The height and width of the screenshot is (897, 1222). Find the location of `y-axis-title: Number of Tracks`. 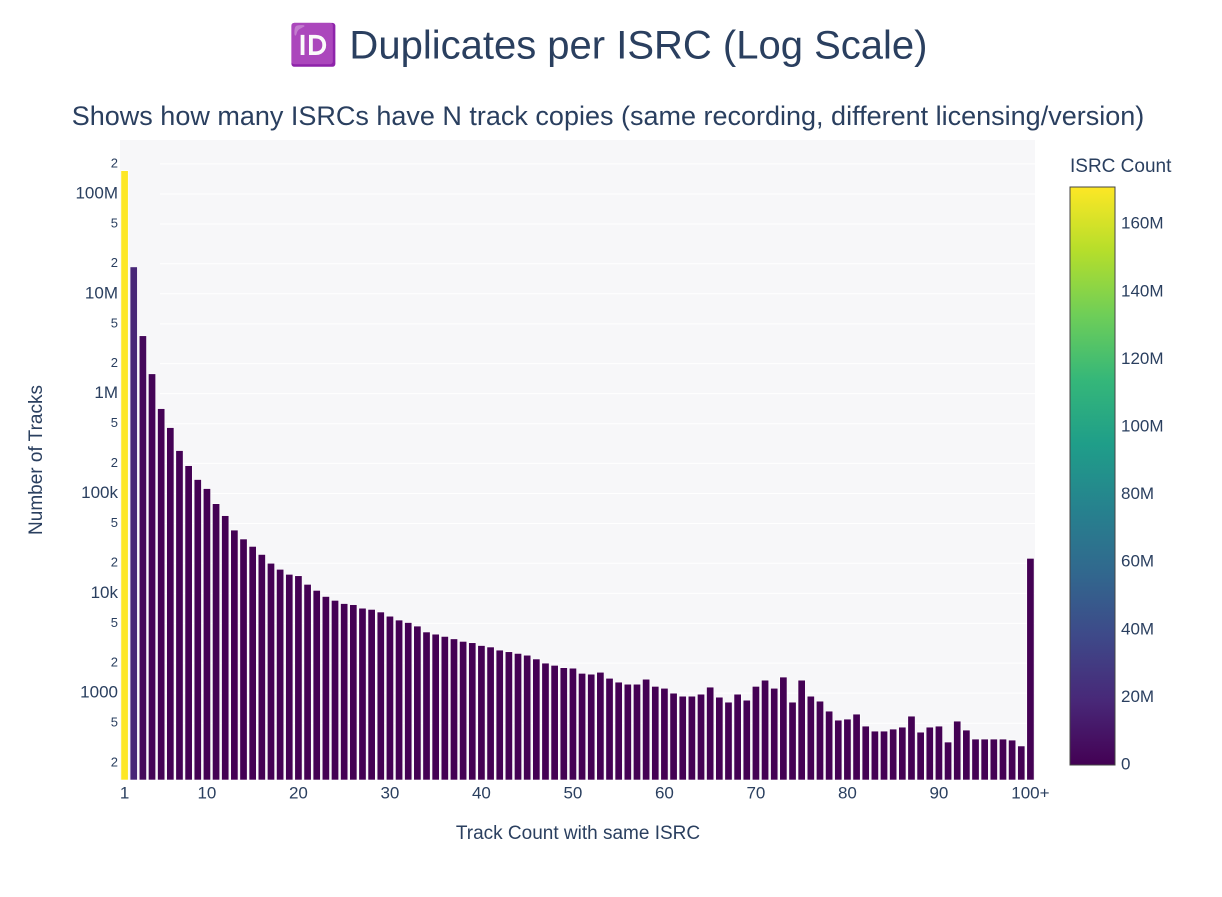

y-axis-title: Number of Tracks is located at coordinates (36, 460).